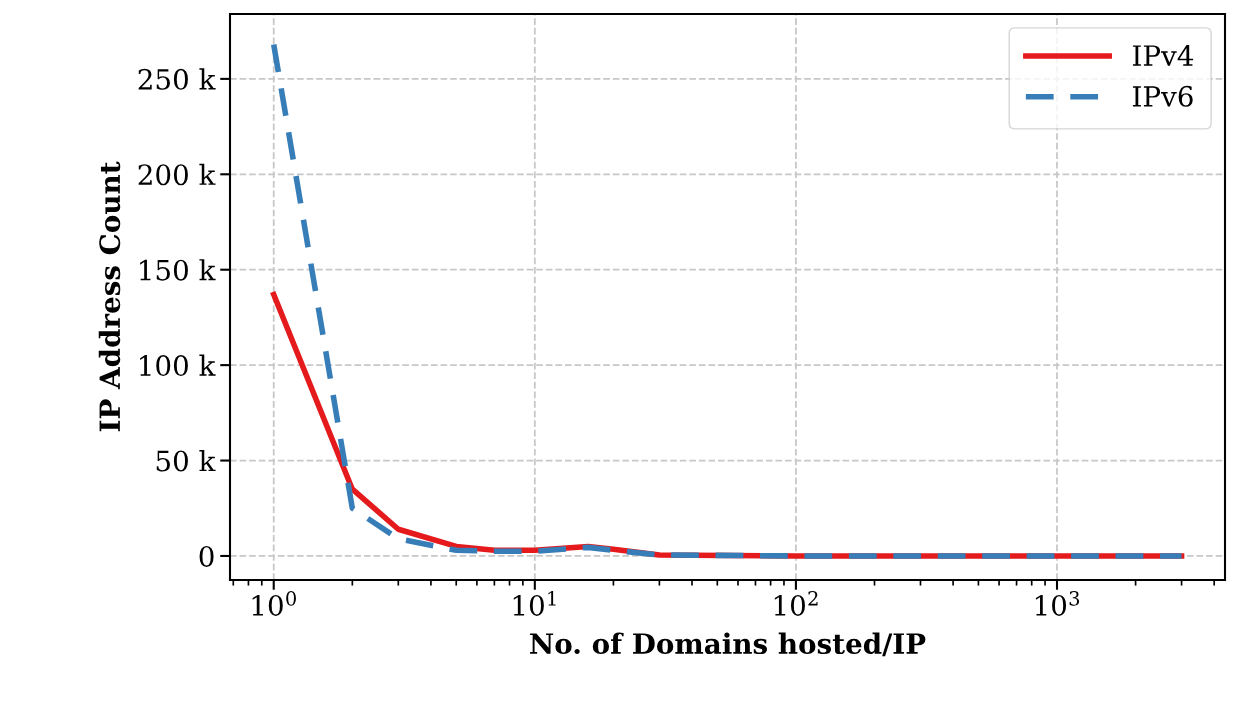 The image size is (1233, 713). Describe the element at coordinates (109, 296) in the screenshot. I see `y-axis-title: IP Address Count` at that location.